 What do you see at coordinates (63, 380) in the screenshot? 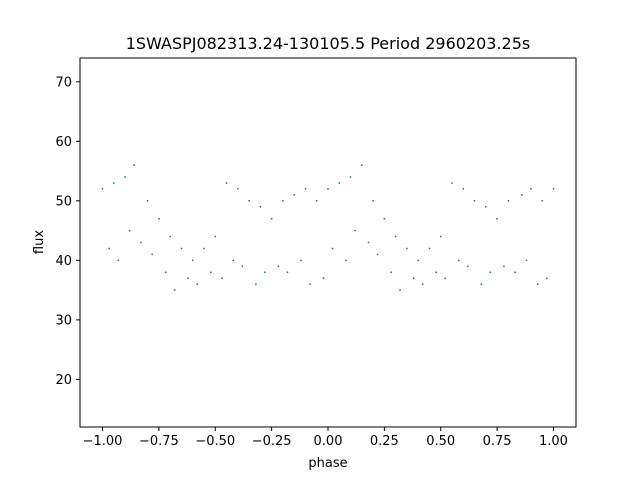
I see `y-tick-label: 20` at bounding box center [63, 380].